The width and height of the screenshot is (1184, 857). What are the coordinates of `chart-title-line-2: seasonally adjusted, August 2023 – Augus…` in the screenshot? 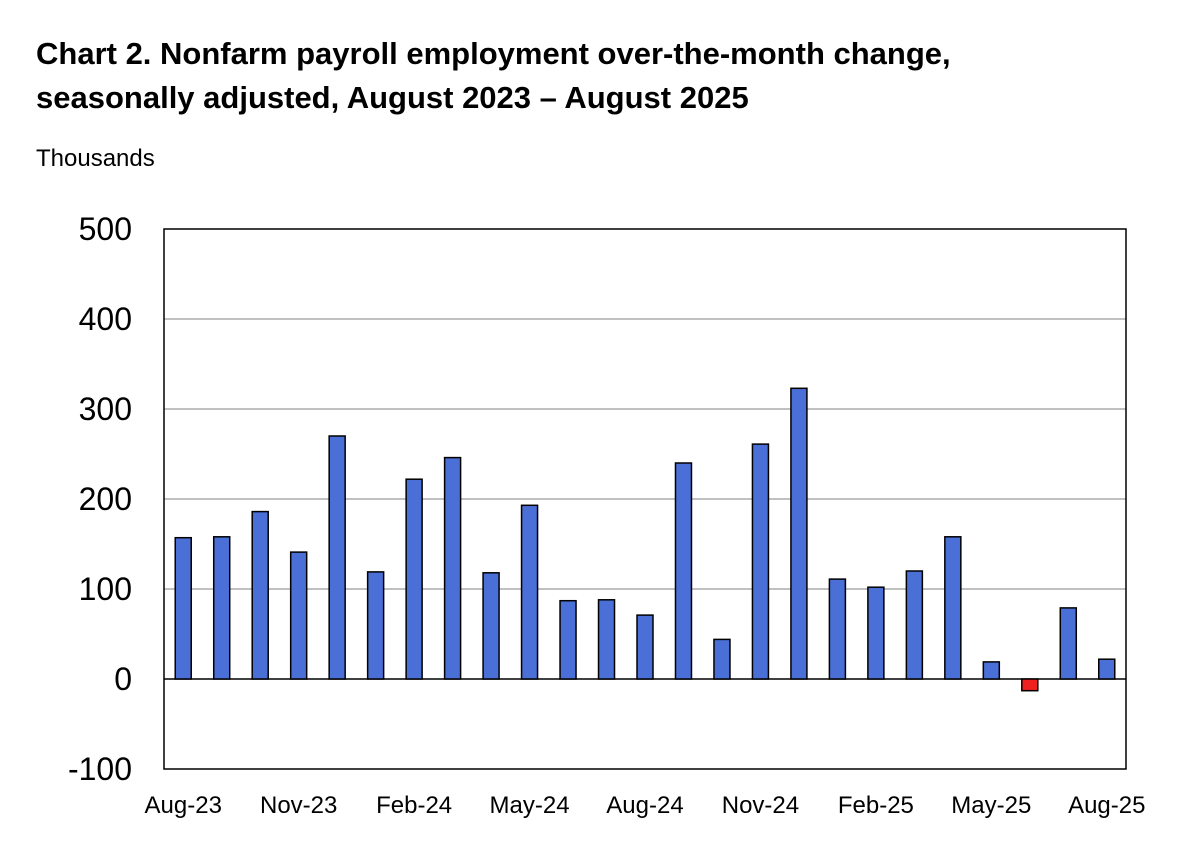 It's located at (392, 97).